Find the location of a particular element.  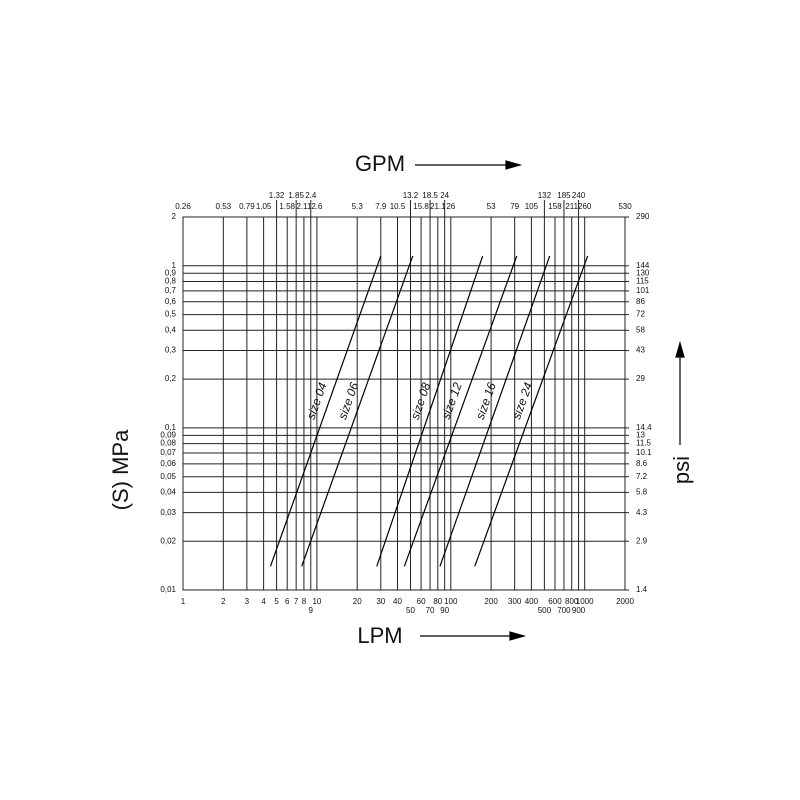

x2-tick-label: 24 is located at coordinates (444, 195).